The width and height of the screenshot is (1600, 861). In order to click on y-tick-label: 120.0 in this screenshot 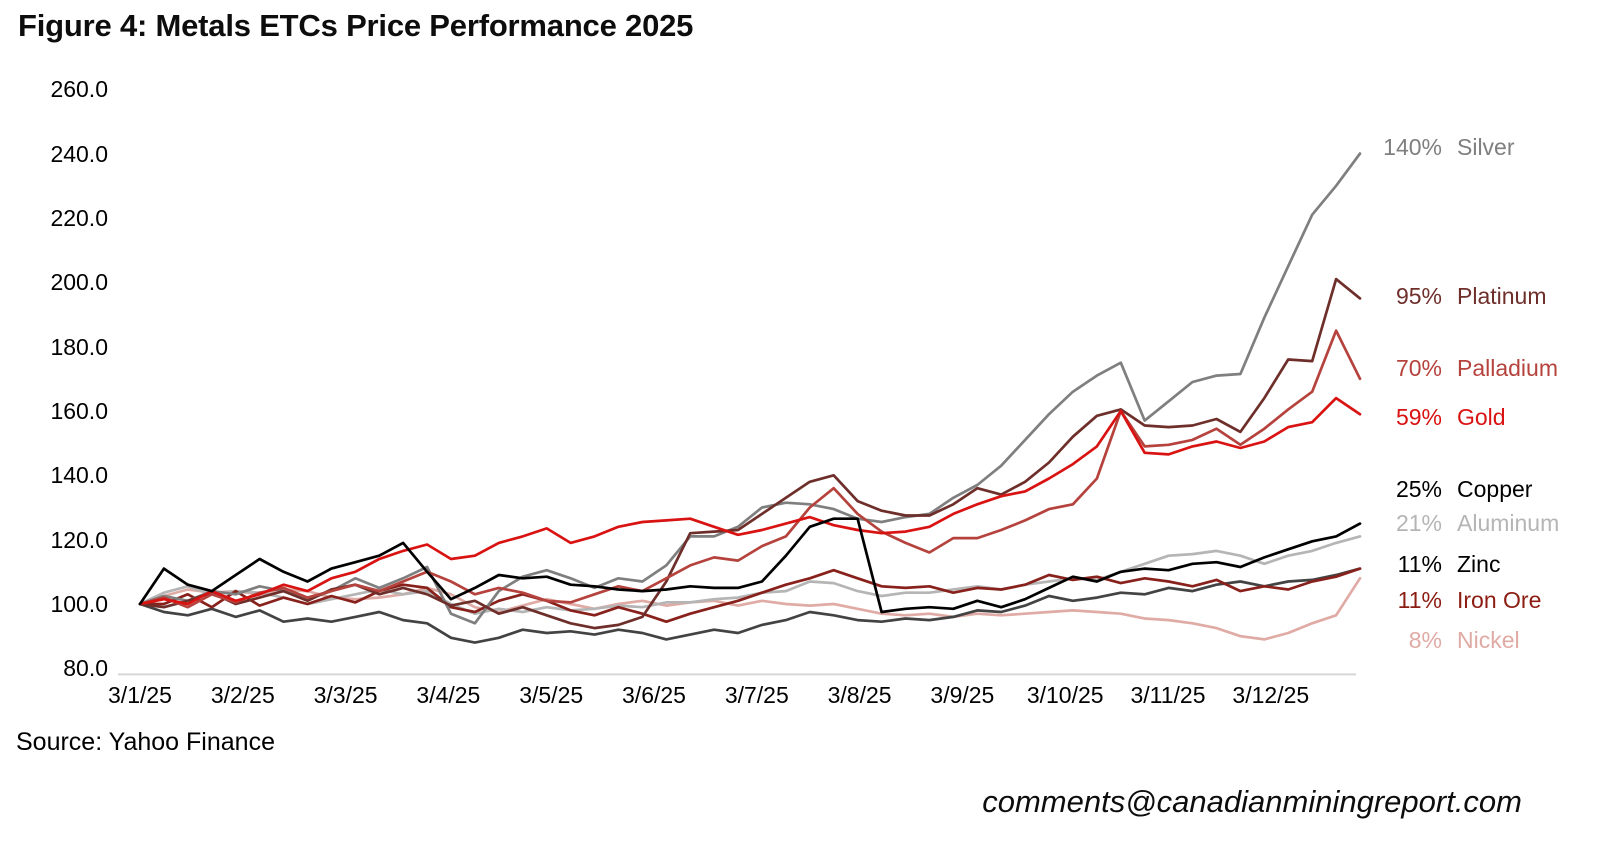, I will do `click(79, 539)`.